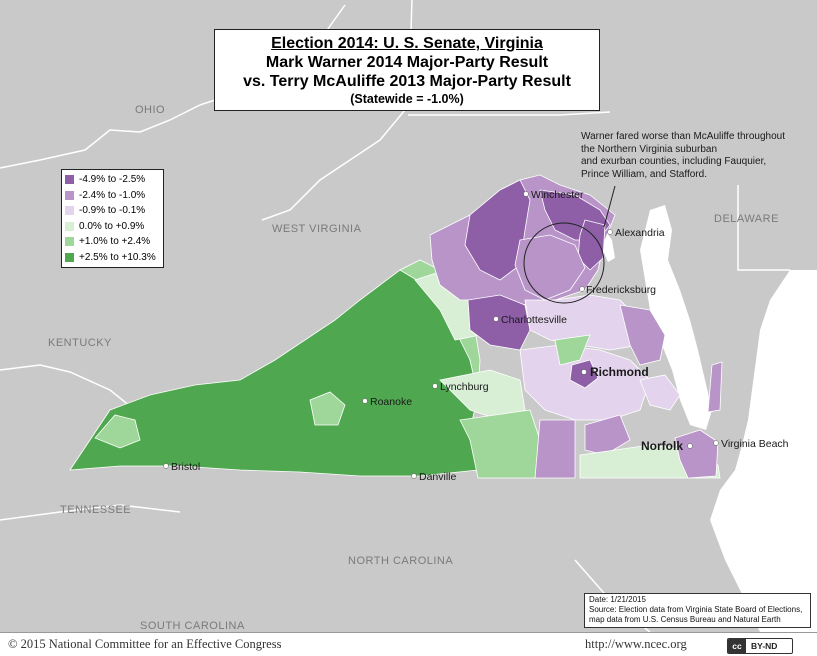 The image size is (817, 656). I want to click on county-peninsula, so click(660, 392).